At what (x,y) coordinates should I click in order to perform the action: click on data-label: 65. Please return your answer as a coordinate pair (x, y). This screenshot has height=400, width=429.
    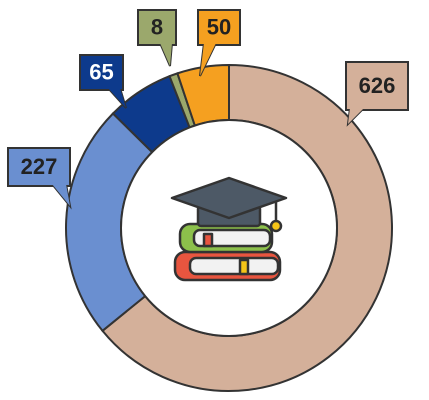
    Looking at the image, I should click on (101, 71).